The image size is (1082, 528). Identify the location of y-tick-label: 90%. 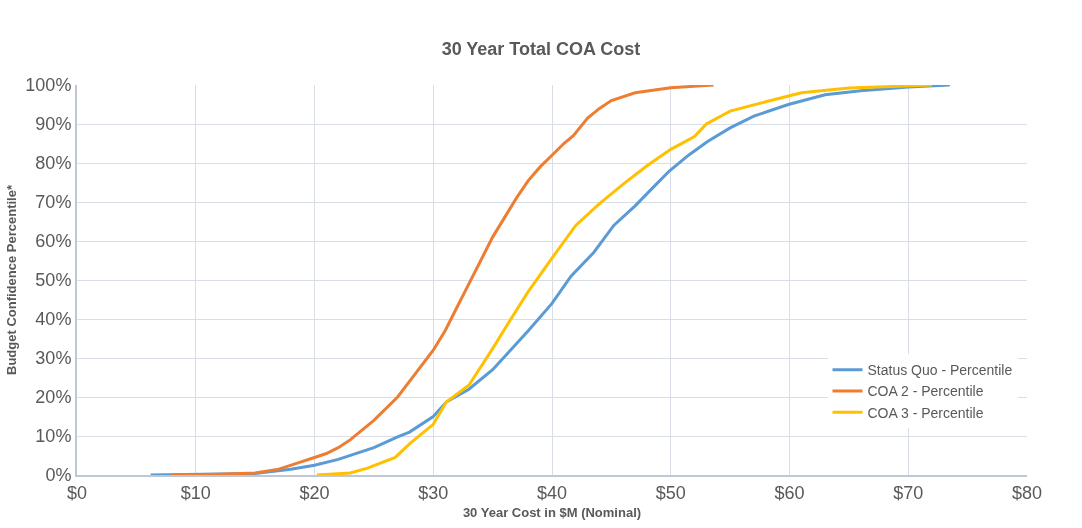
(53, 124).